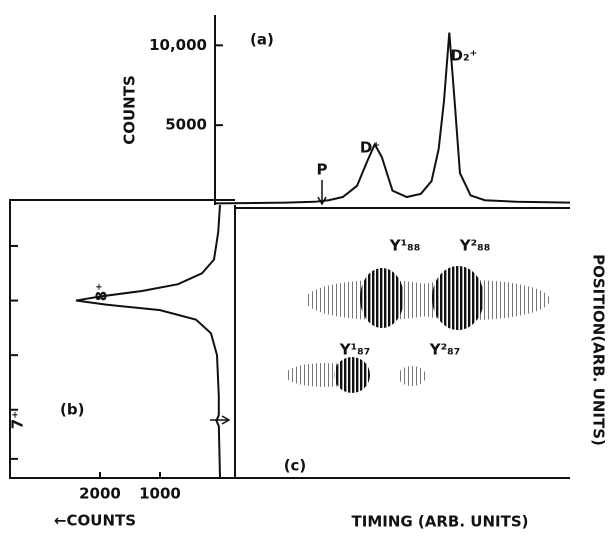 Image resolution: width=611 pixels, height=539 pixels. I want to click on y-axis-label: COUNTS, so click(130, 110).